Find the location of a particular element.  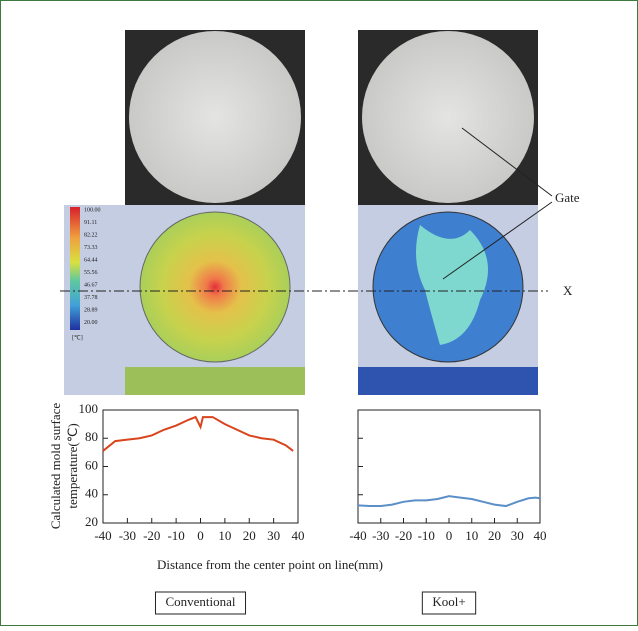

gate-label: Gate is located at coordinates (567, 197).